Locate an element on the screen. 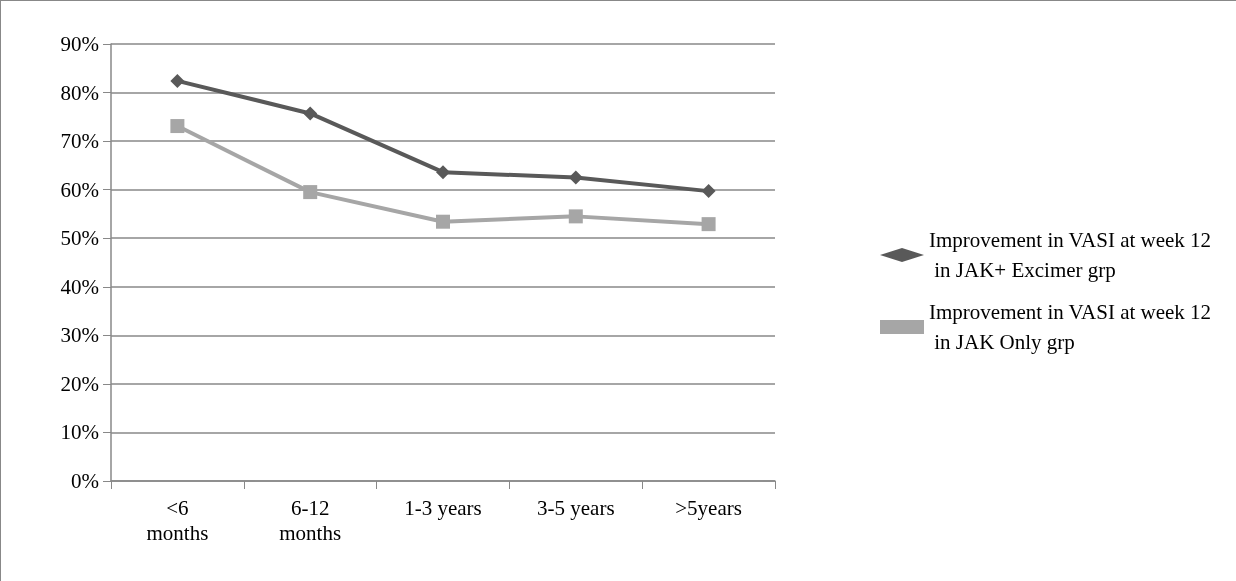  y-tick-label: 90% is located at coordinates (79, 44).